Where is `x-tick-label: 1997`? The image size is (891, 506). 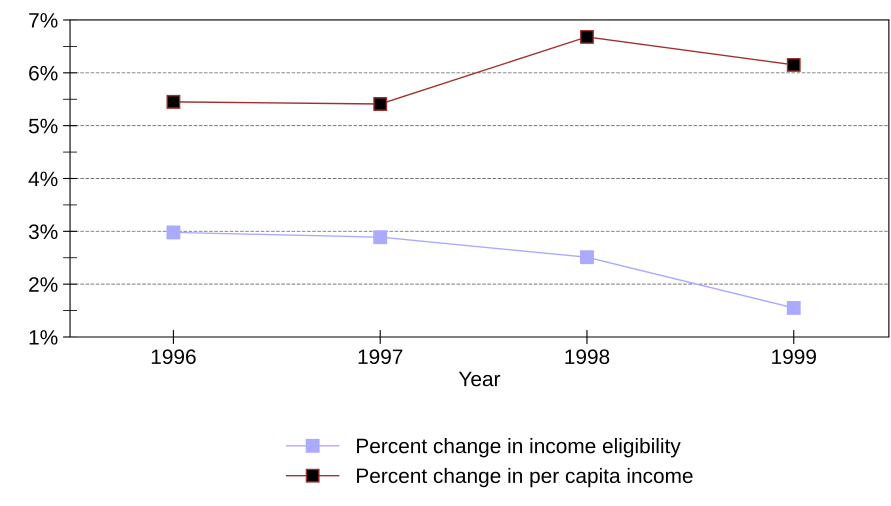 x-tick-label: 1997 is located at coordinates (380, 356).